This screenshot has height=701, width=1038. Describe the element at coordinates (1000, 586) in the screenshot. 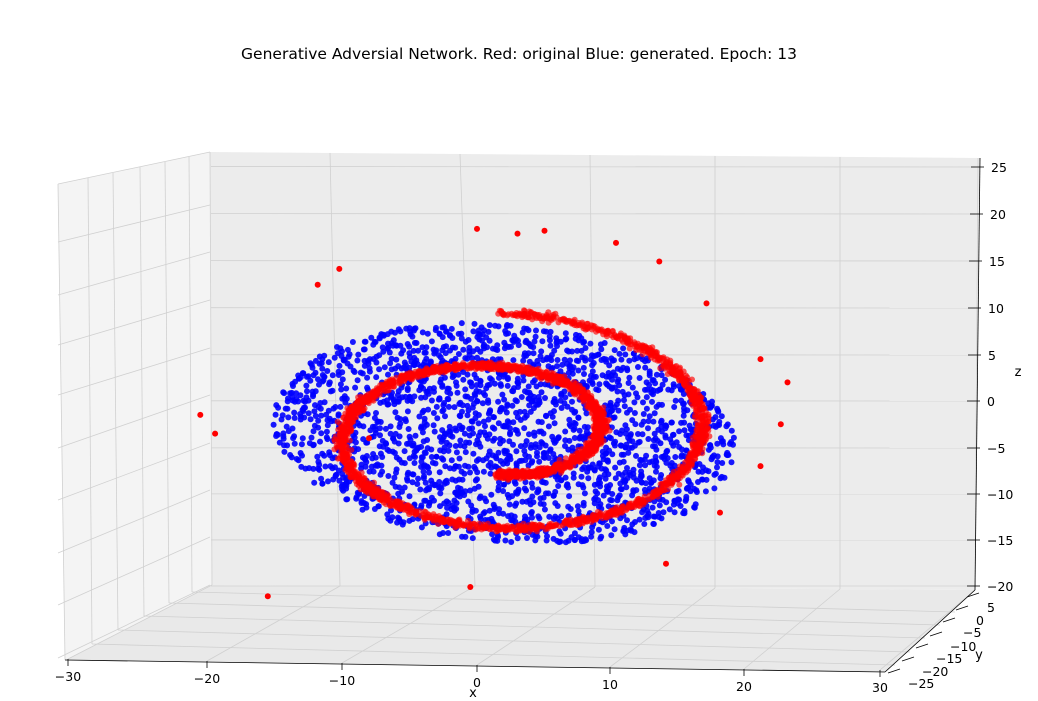

I see `z-tick-label: −20` at that location.